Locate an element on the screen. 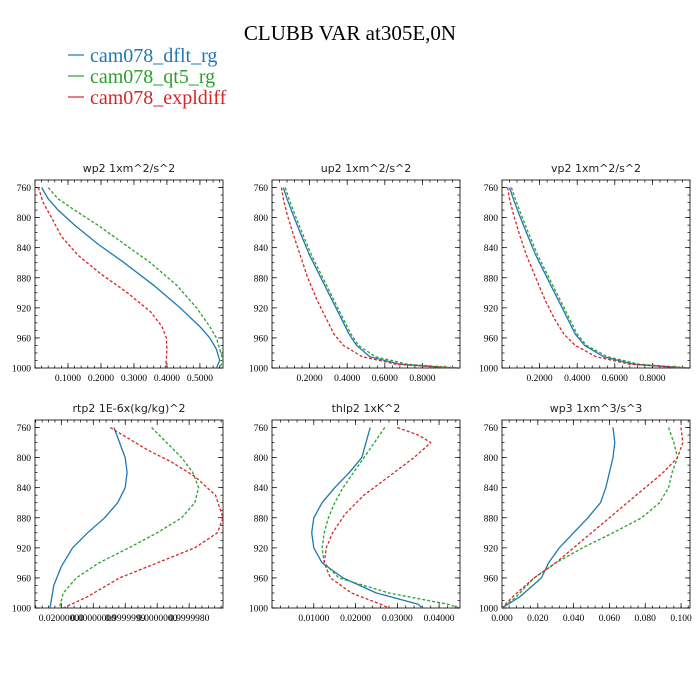 The height and width of the screenshot is (700, 700). x-tick-label: 0.02000 is located at coordinates (355, 619).